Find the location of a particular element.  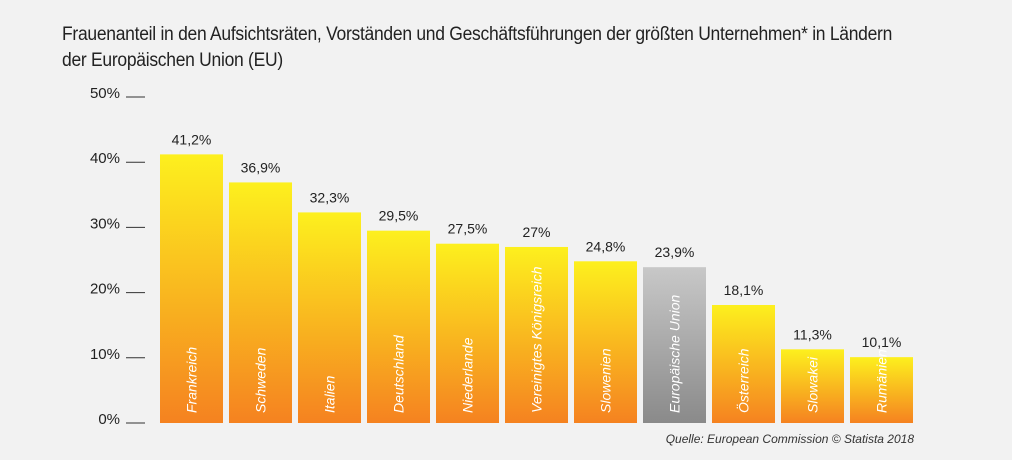

category-label: Österreich is located at coordinates (743, 380).